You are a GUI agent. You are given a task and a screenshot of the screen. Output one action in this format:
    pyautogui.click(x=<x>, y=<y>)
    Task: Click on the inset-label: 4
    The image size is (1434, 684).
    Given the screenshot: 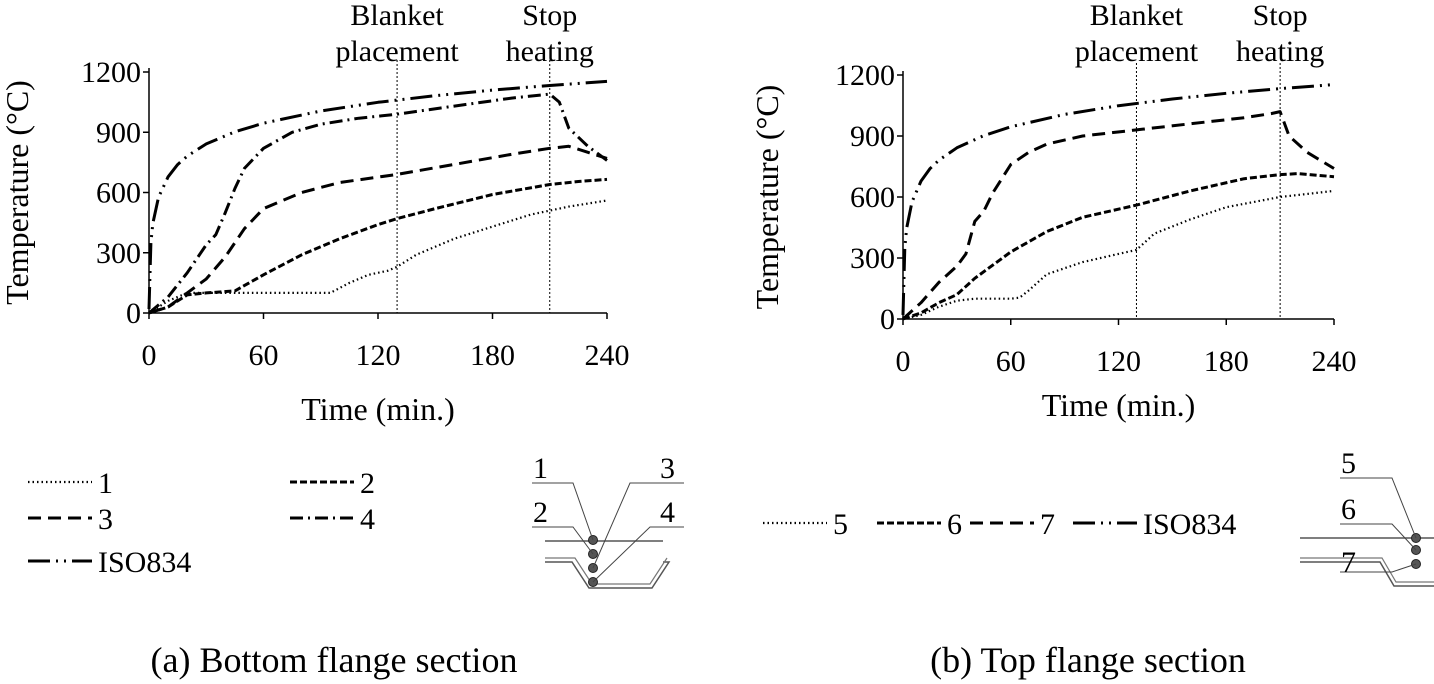 What is the action you would take?
    pyautogui.click(x=667, y=512)
    